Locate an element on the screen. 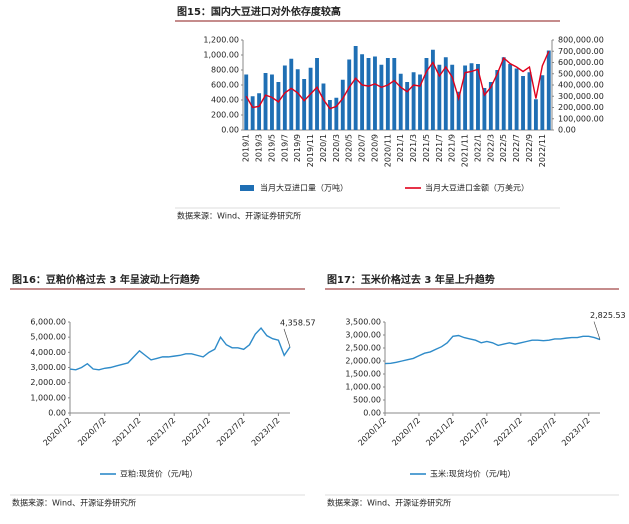  y-tick-label: 3,000.00 is located at coordinates (363, 335).